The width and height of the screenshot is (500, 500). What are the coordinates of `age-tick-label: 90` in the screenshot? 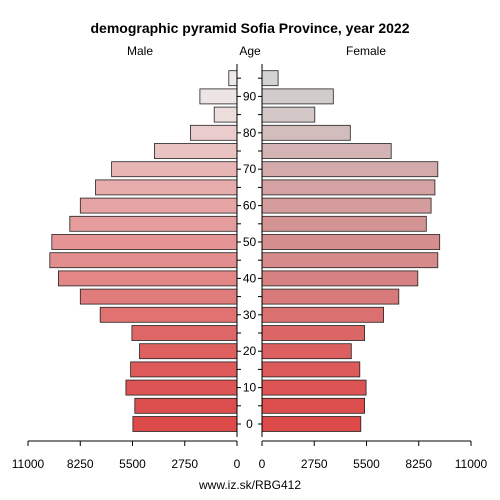 It's located at (250, 96).